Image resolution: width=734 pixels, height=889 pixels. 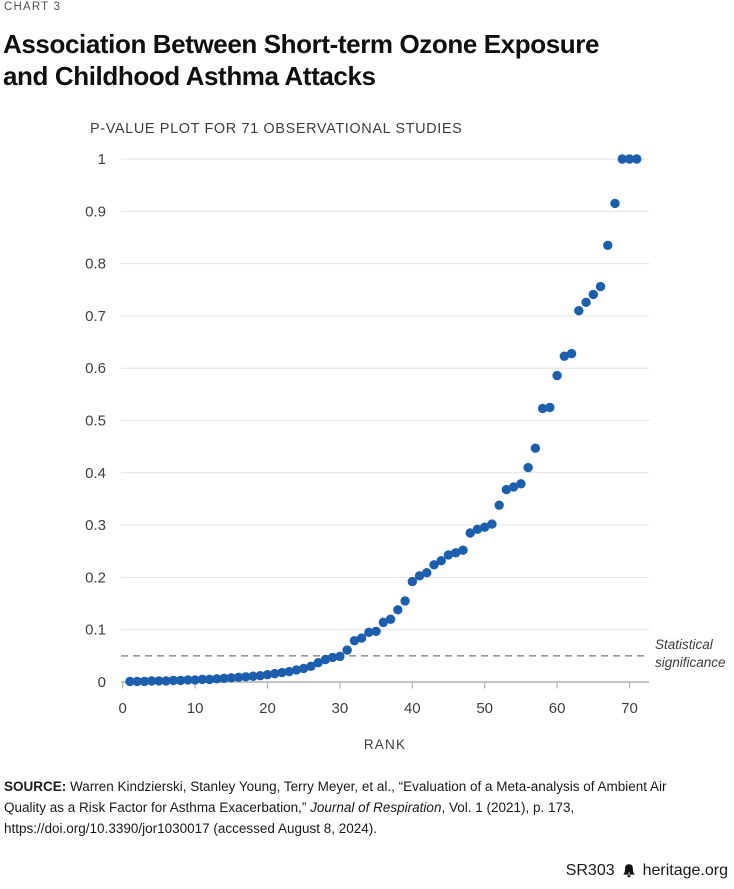 I want to click on y-axis-label: 0.7, so click(x=95, y=316).